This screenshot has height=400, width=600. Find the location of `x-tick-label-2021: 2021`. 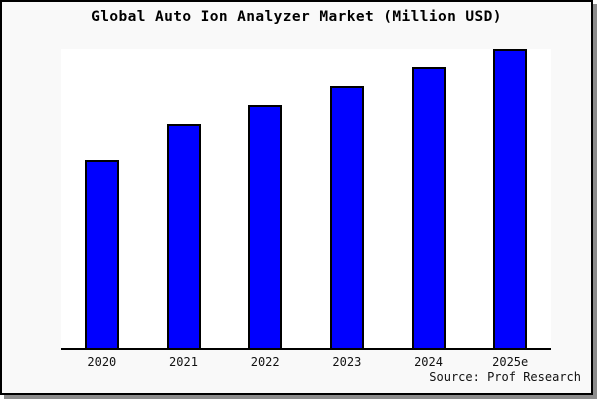

x-tick-label-2021: 2021 is located at coordinates (183, 362).